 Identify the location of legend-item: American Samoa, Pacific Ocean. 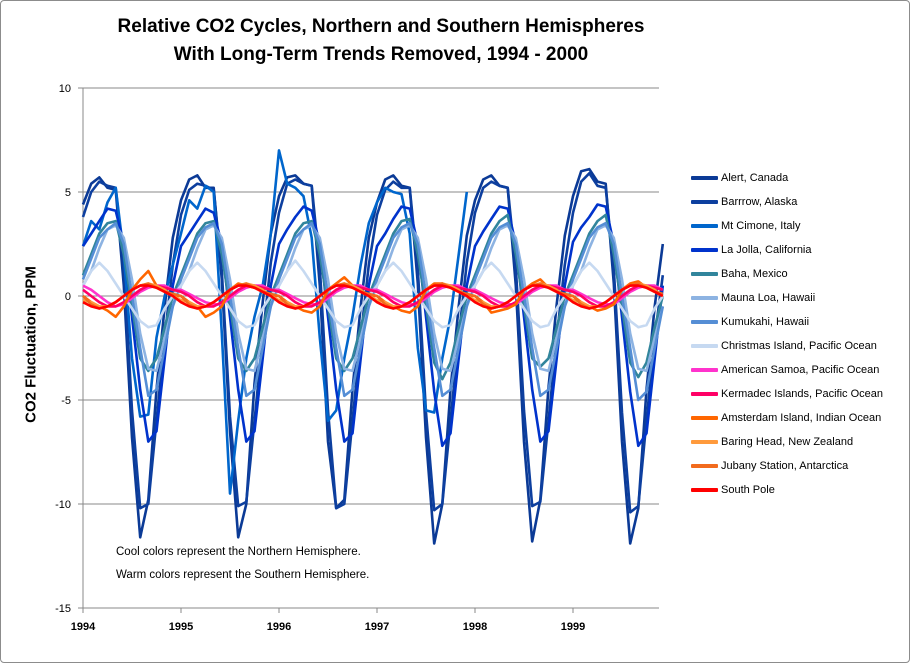
(785, 370).